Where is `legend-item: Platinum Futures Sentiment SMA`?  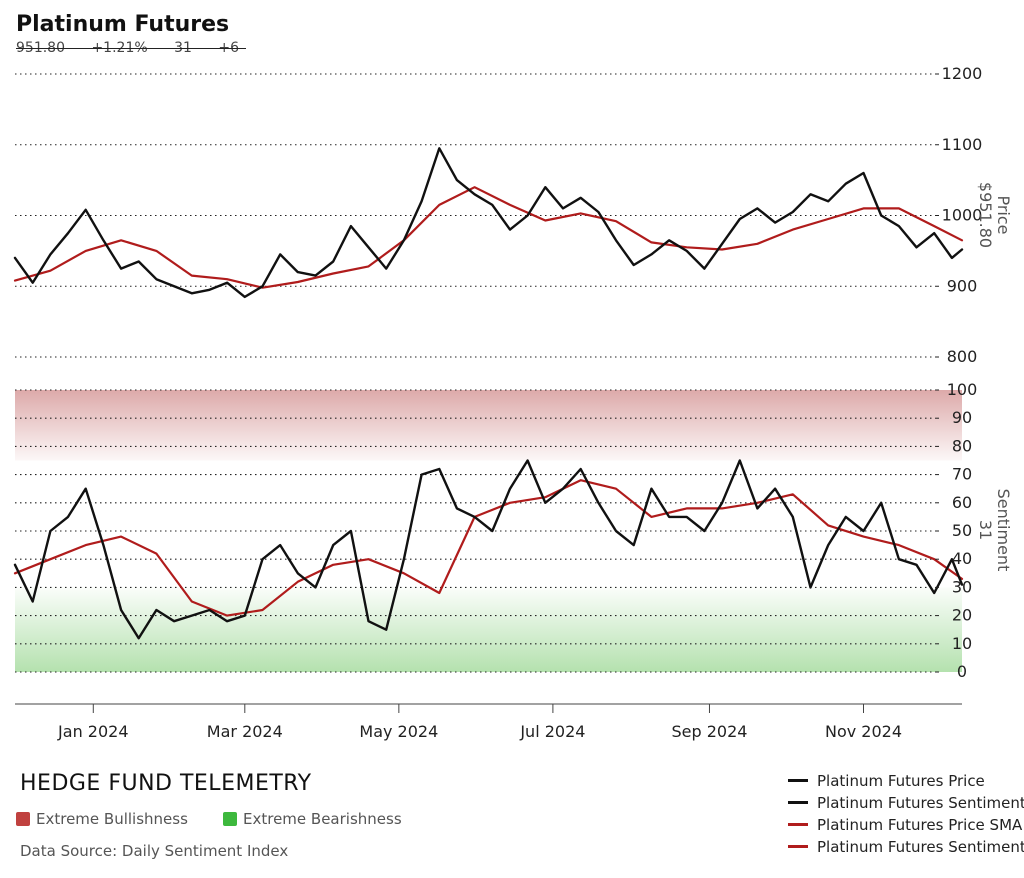
legend-item: Platinum Futures Sentiment SMA is located at coordinates (906, 849).